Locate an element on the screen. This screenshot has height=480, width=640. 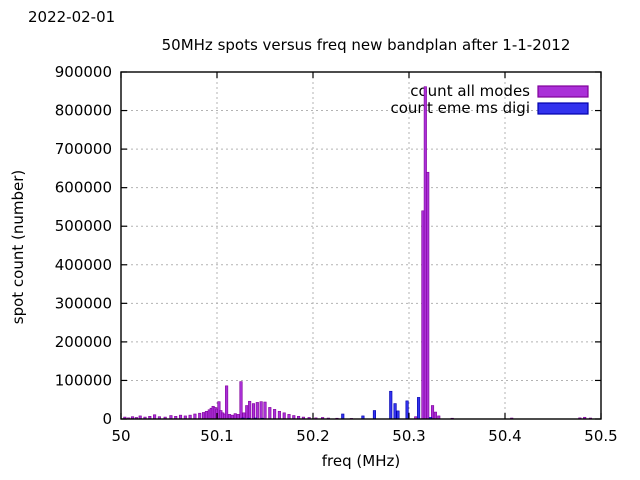
x-tick-label: 50.4 is located at coordinates (504, 436).